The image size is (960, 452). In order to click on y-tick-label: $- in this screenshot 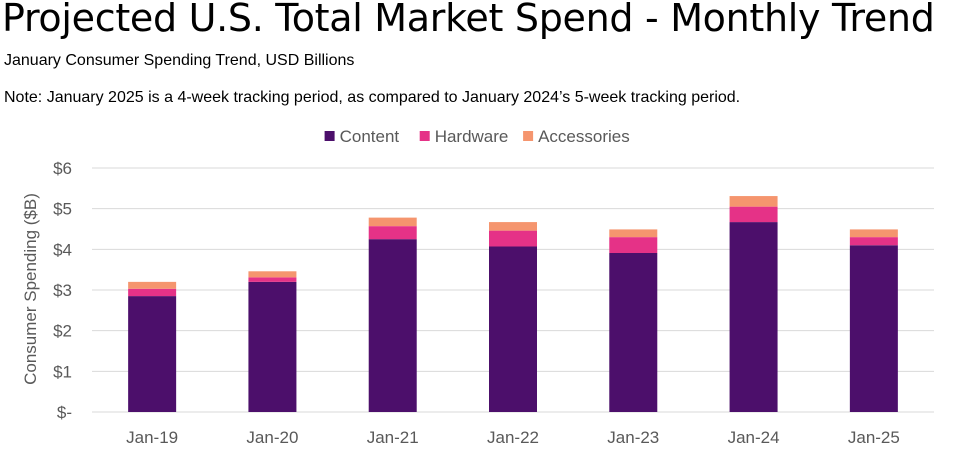, I will do `click(64, 412)`.